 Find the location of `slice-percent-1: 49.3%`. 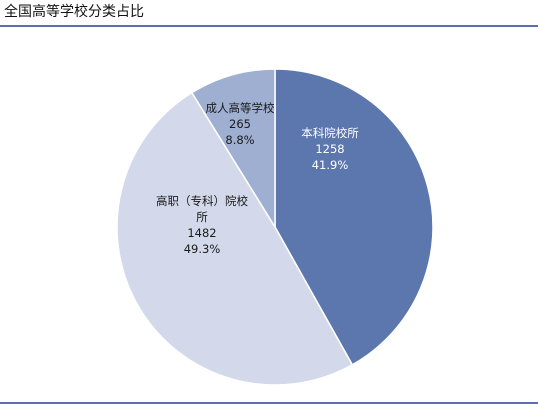

slice-percent-1: 49.3% is located at coordinates (202, 249).